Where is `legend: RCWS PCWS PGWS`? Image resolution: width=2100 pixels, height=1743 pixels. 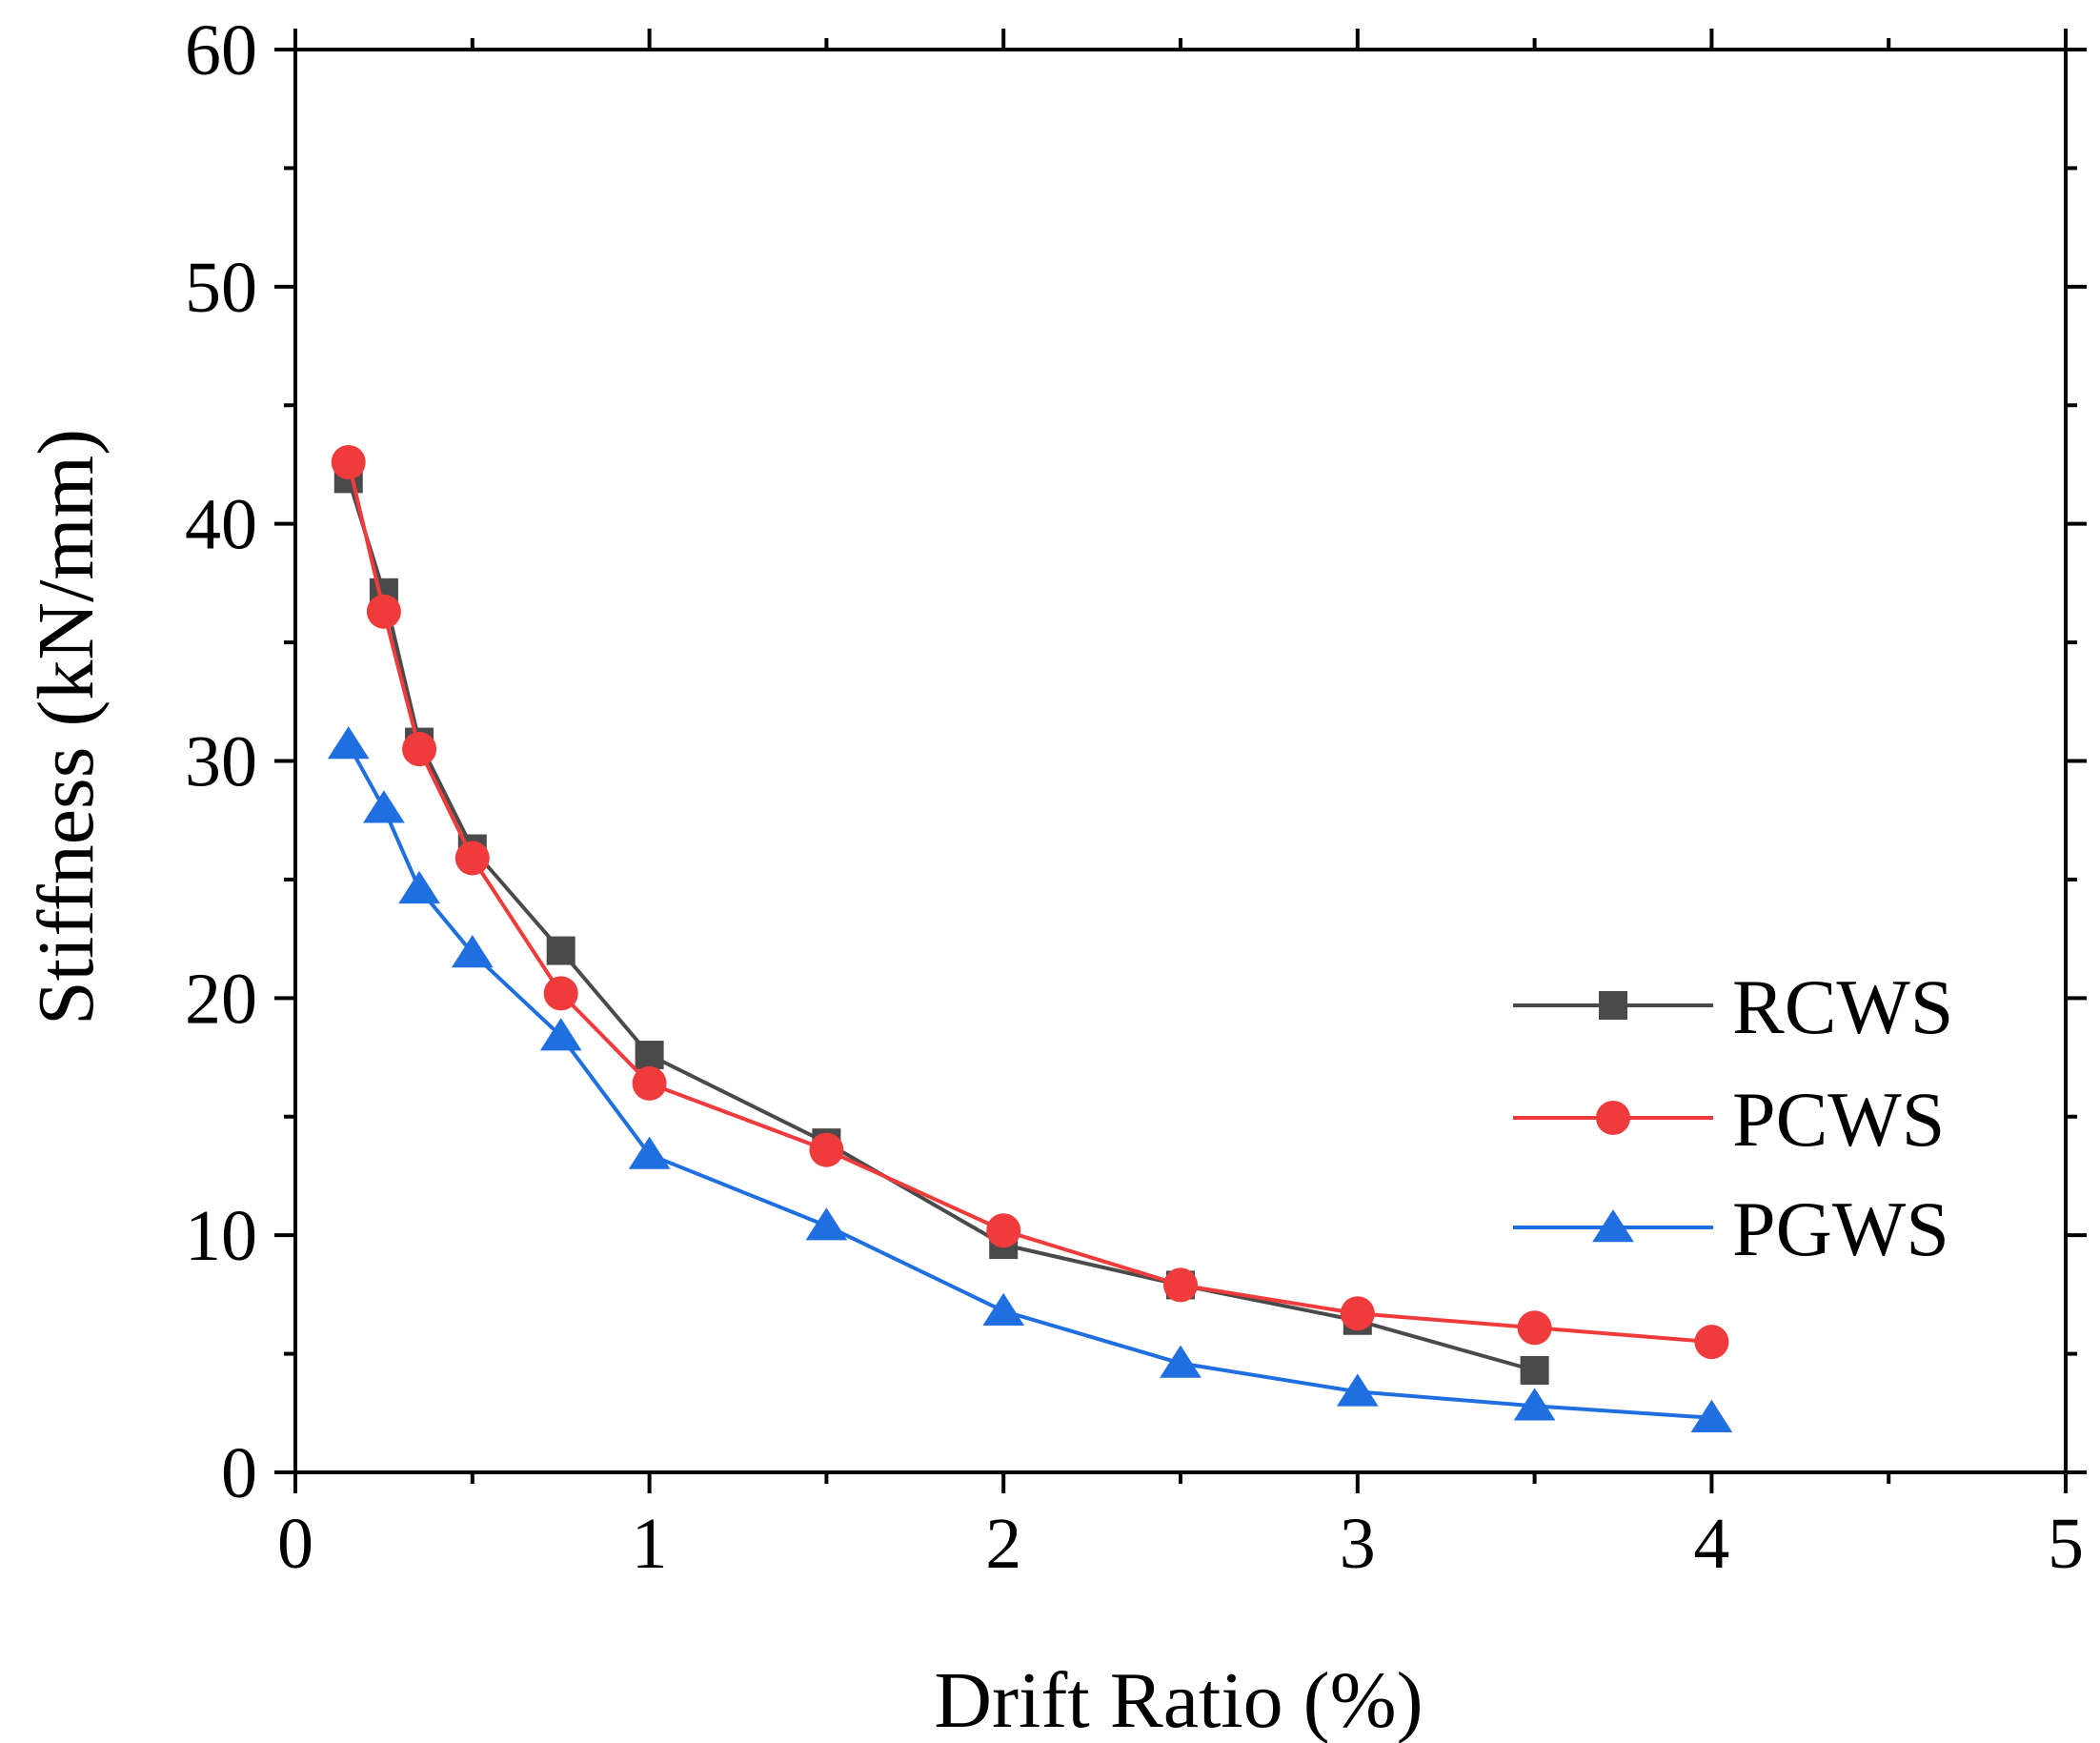
legend: RCWS PCWS PGWS is located at coordinates (1733, 1117).